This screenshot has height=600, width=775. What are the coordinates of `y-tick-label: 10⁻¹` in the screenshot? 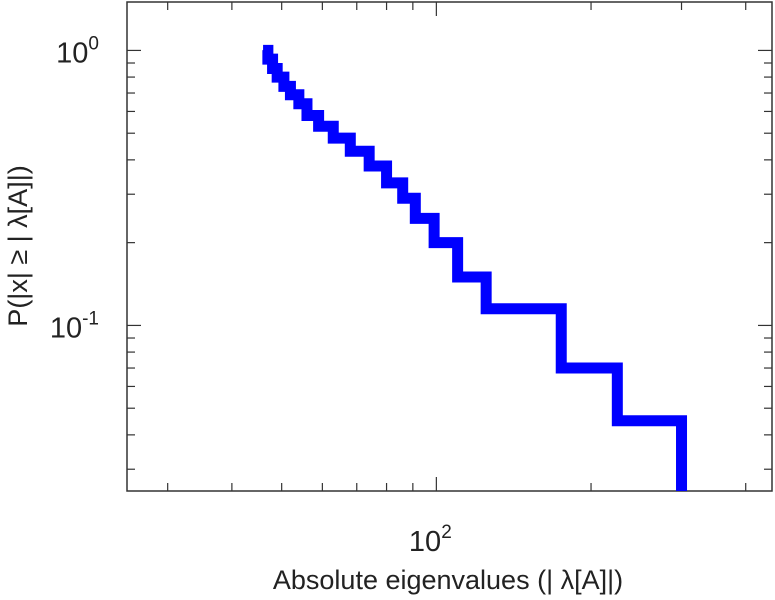 It's located at (74, 326).